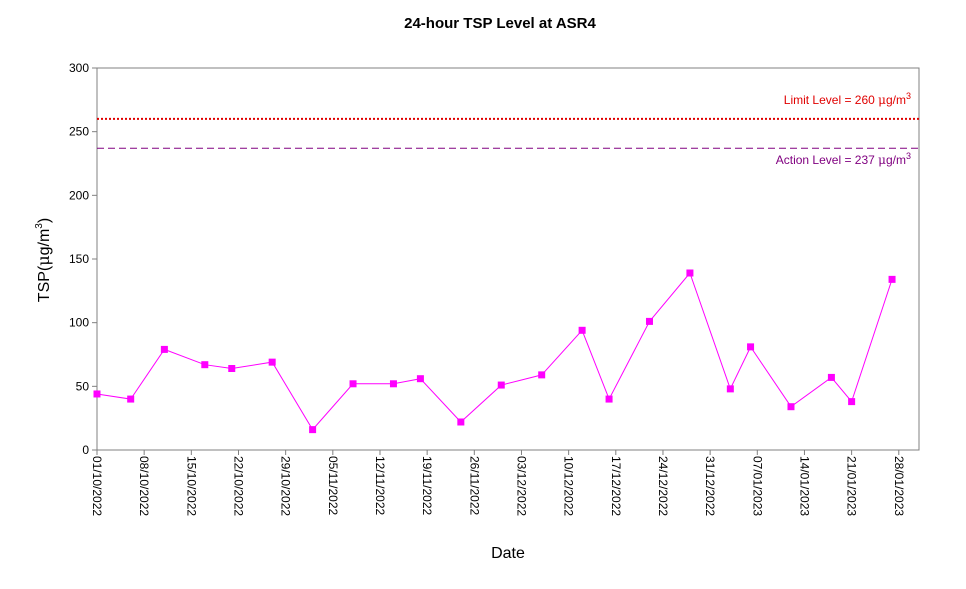  What do you see at coordinates (97, 486) in the screenshot?
I see `x-tick-label: 01/10/2022` at bounding box center [97, 486].